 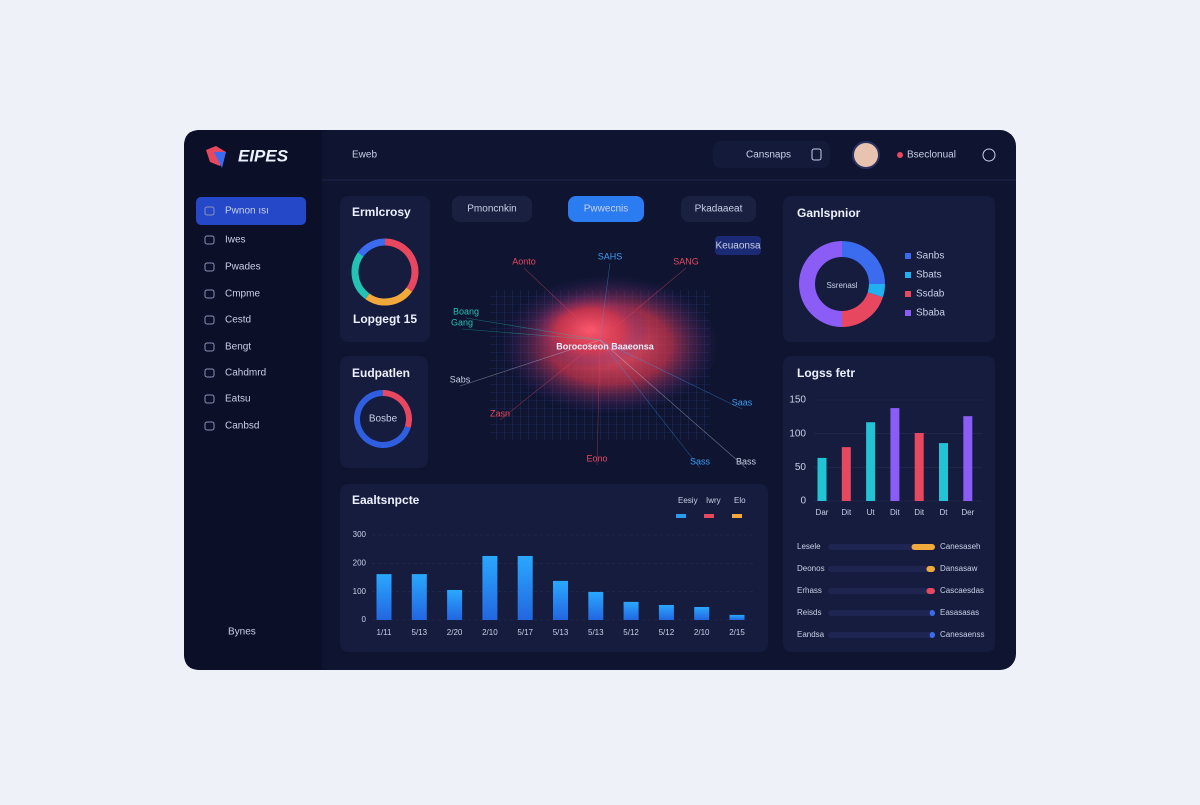 What do you see at coordinates (245, 373) in the screenshot?
I see `nav-item: Cahdmrd` at bounding box center [245, 373].